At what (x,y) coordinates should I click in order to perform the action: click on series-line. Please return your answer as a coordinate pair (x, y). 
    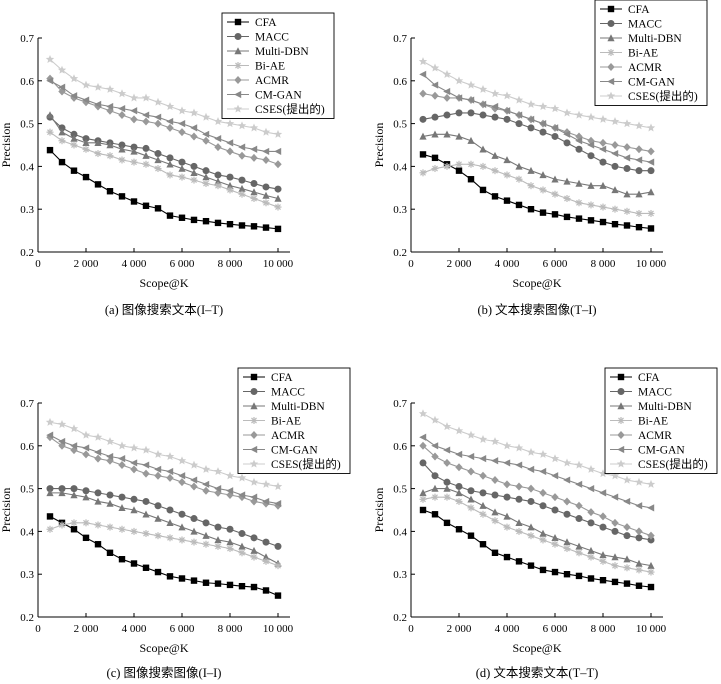
    Looking at the image, I should click on (537, 534).